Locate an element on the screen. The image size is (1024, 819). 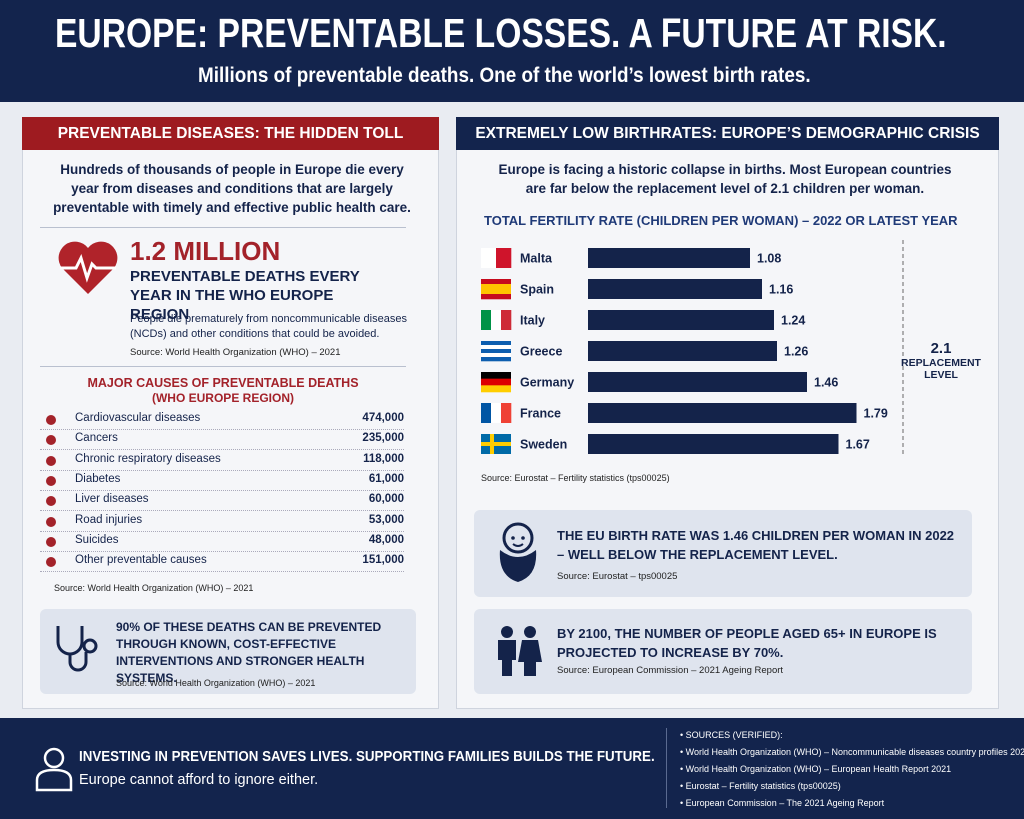
causes-subtitle: (WHO EUROPE REGION) is located at coordinates (222, 398).